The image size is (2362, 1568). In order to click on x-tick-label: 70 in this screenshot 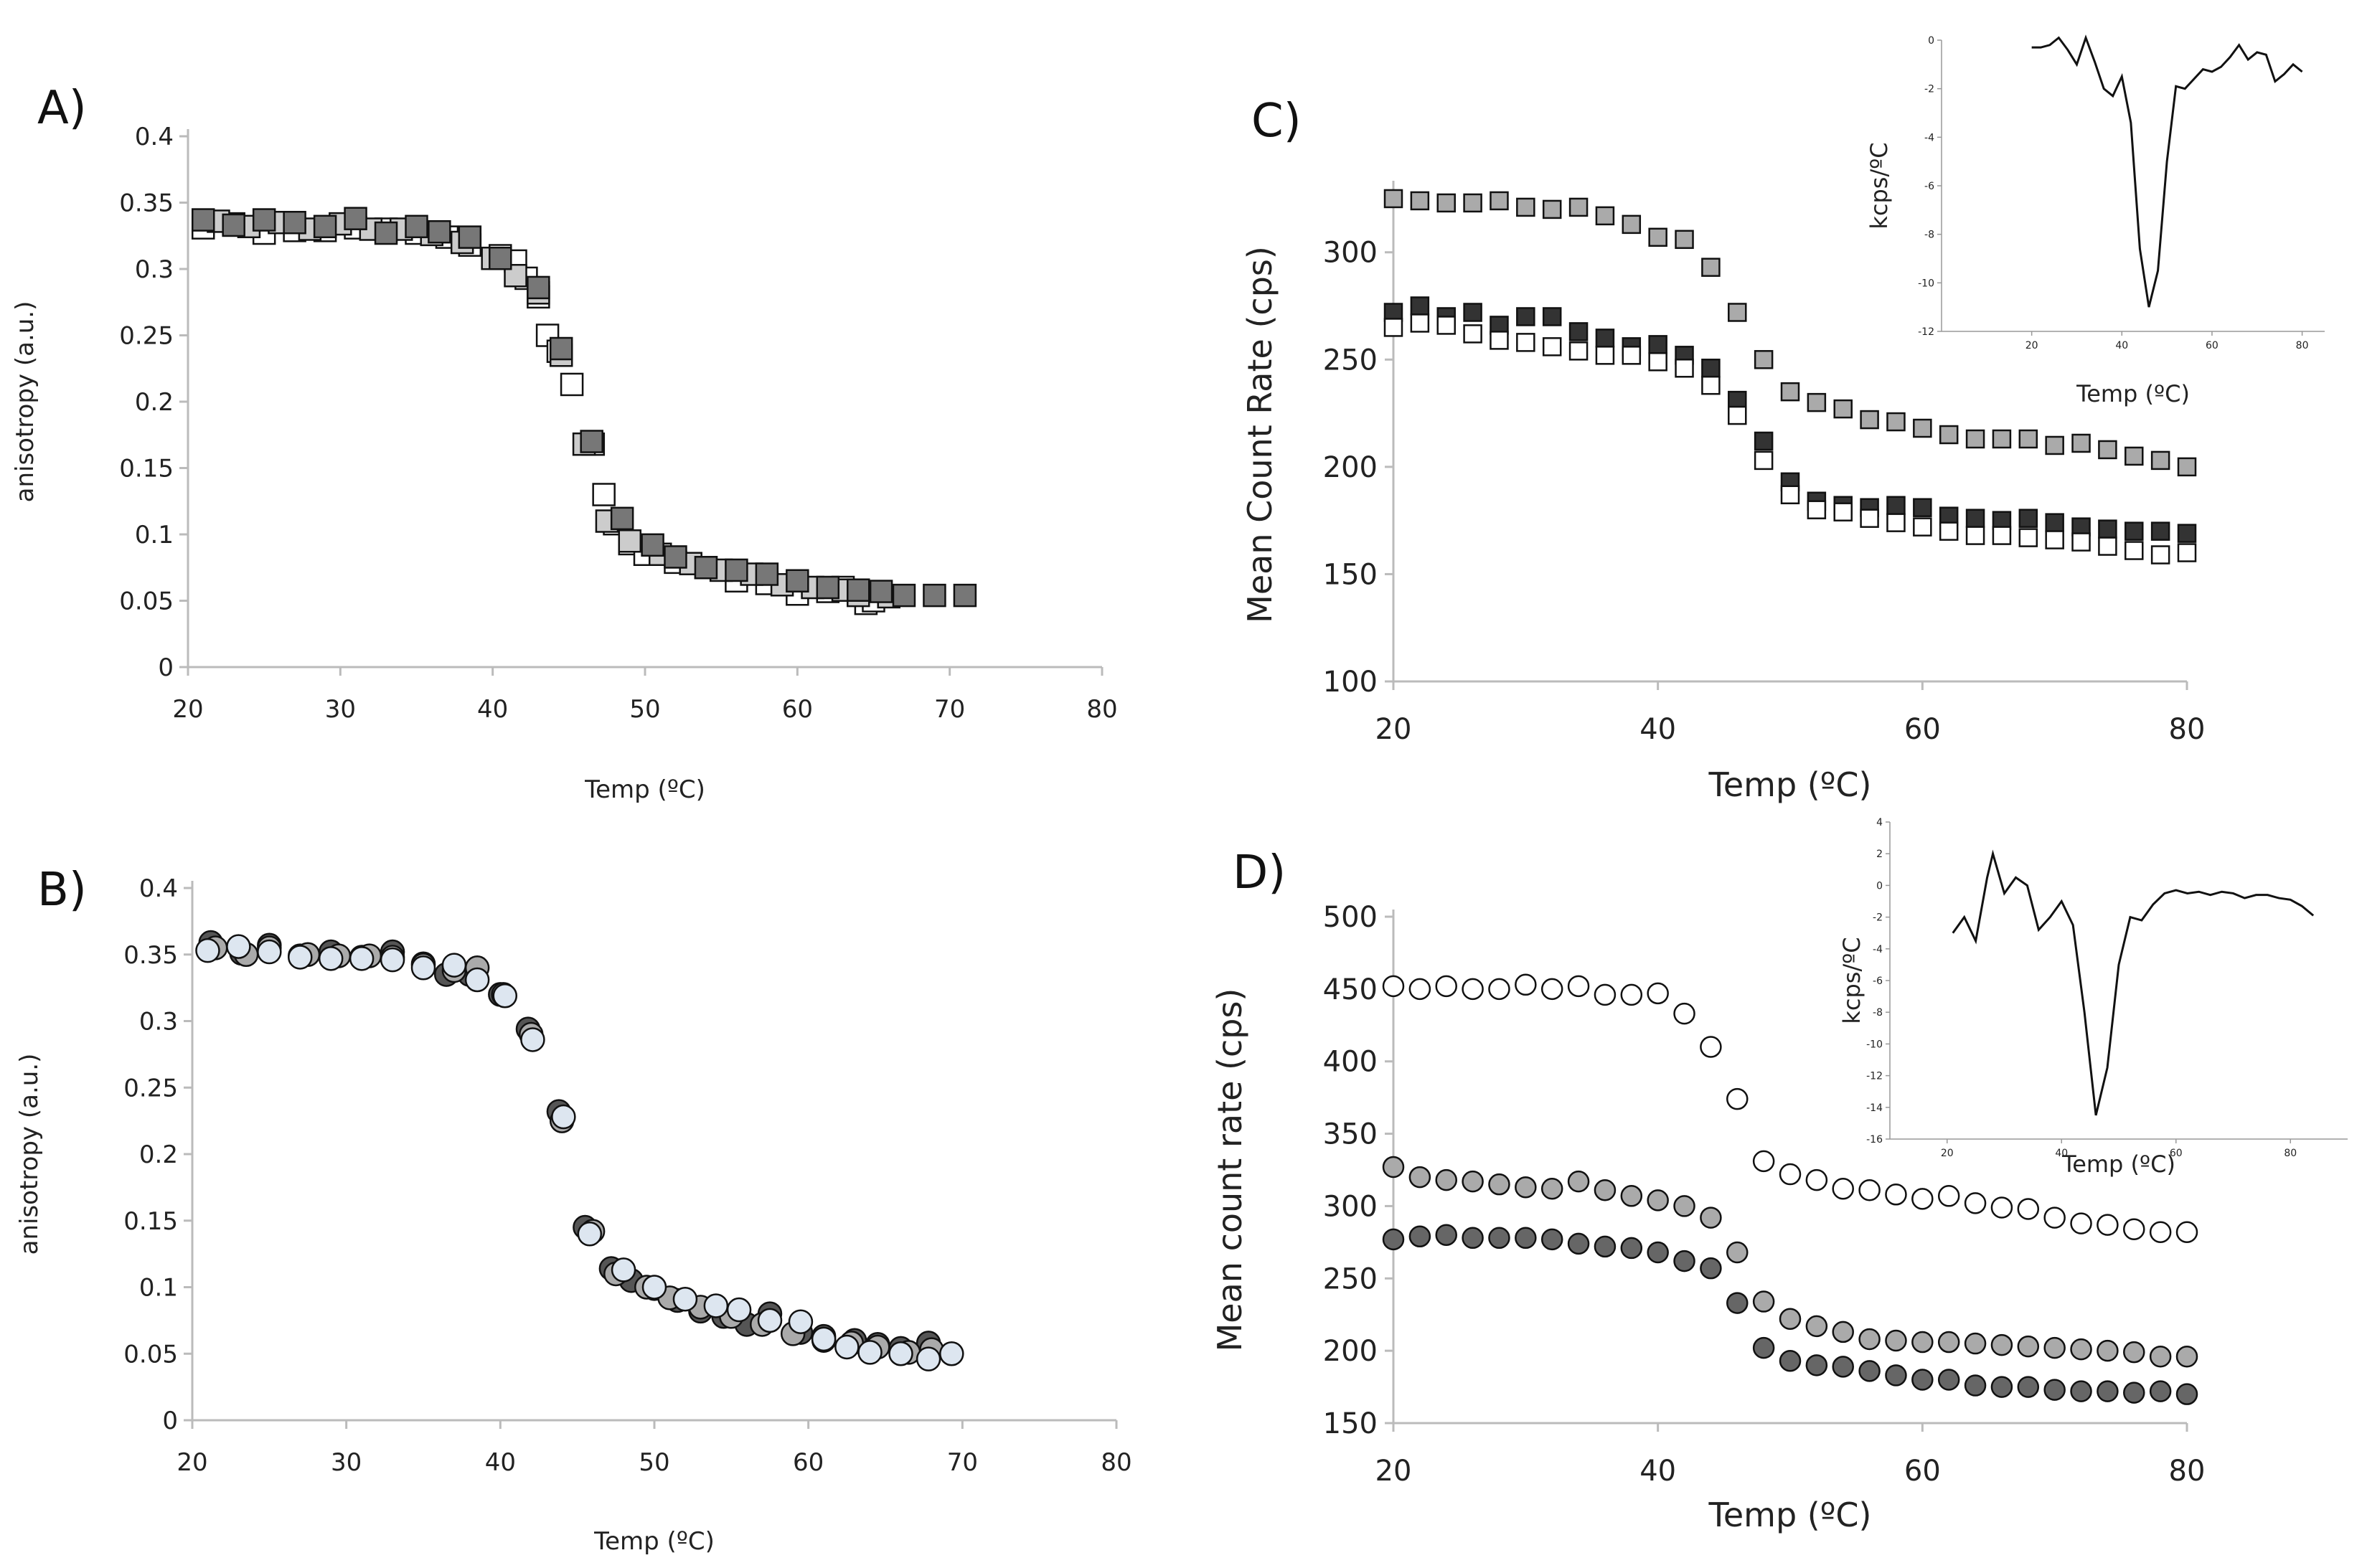, I will do `click(962, 1463)`.